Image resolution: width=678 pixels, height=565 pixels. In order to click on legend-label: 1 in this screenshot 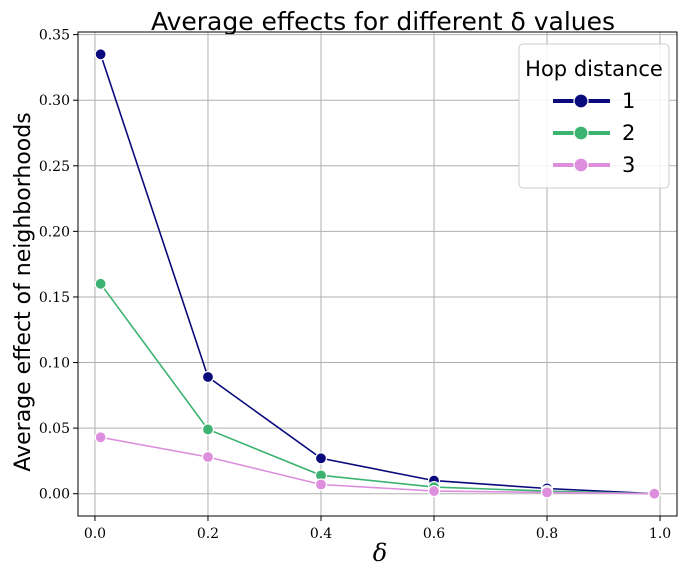, I will do `click(628, 101)`.